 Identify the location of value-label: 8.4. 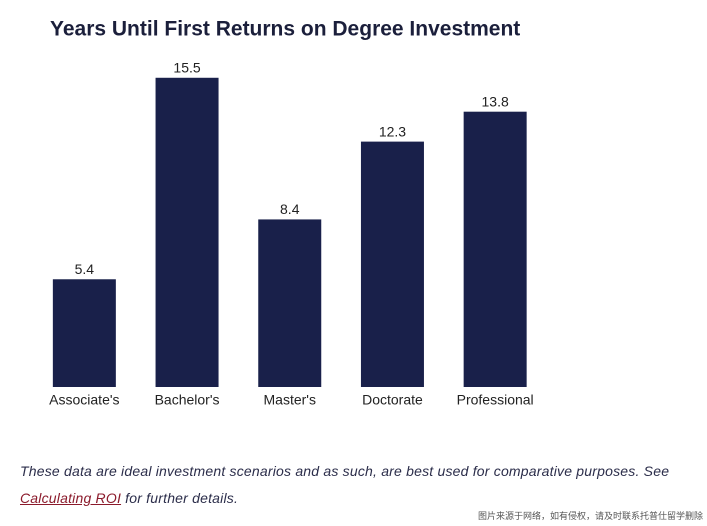
(290, 209).